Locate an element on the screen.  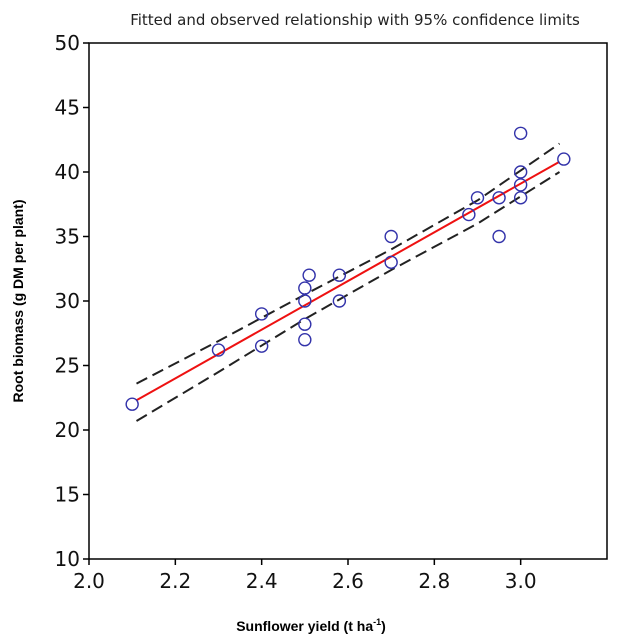
x-axis: 2.0 2.2 2.4 2.6 2.8 3.0 is located at coordinates (305, 576).